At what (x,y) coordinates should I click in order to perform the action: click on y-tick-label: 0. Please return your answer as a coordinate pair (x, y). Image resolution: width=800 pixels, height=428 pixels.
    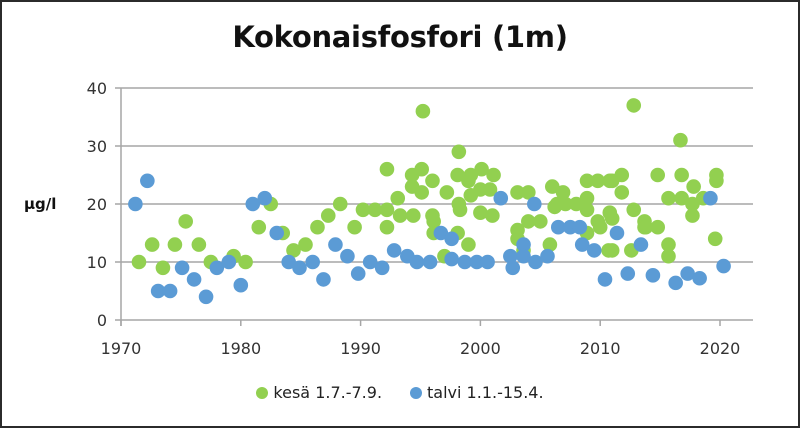
    Looking at the image, I should click on (102, 320).